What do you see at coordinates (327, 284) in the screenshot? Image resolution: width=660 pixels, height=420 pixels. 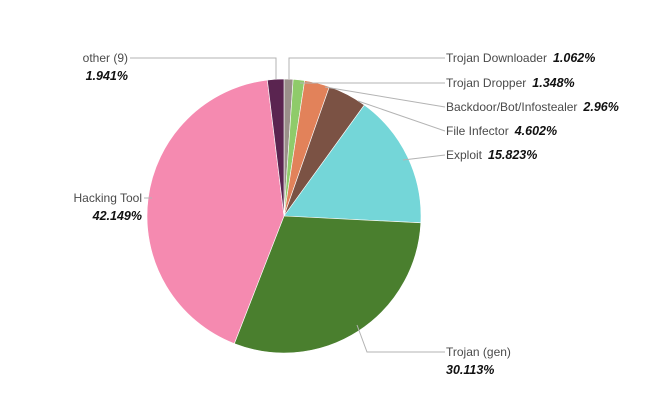 I see `pie-slice-trojan-gen` at bounding box center [327, 284].